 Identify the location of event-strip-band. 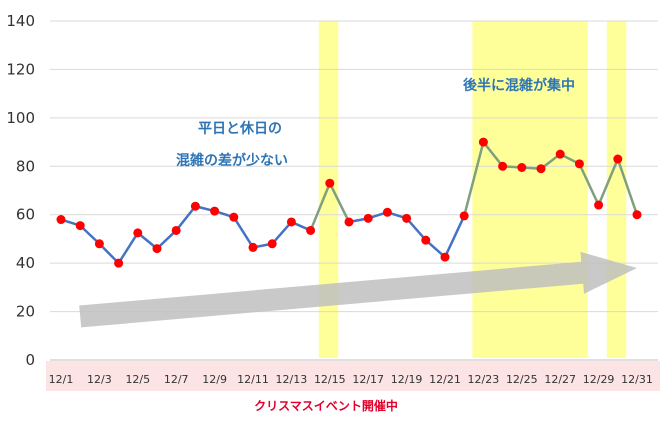
(353, 376).